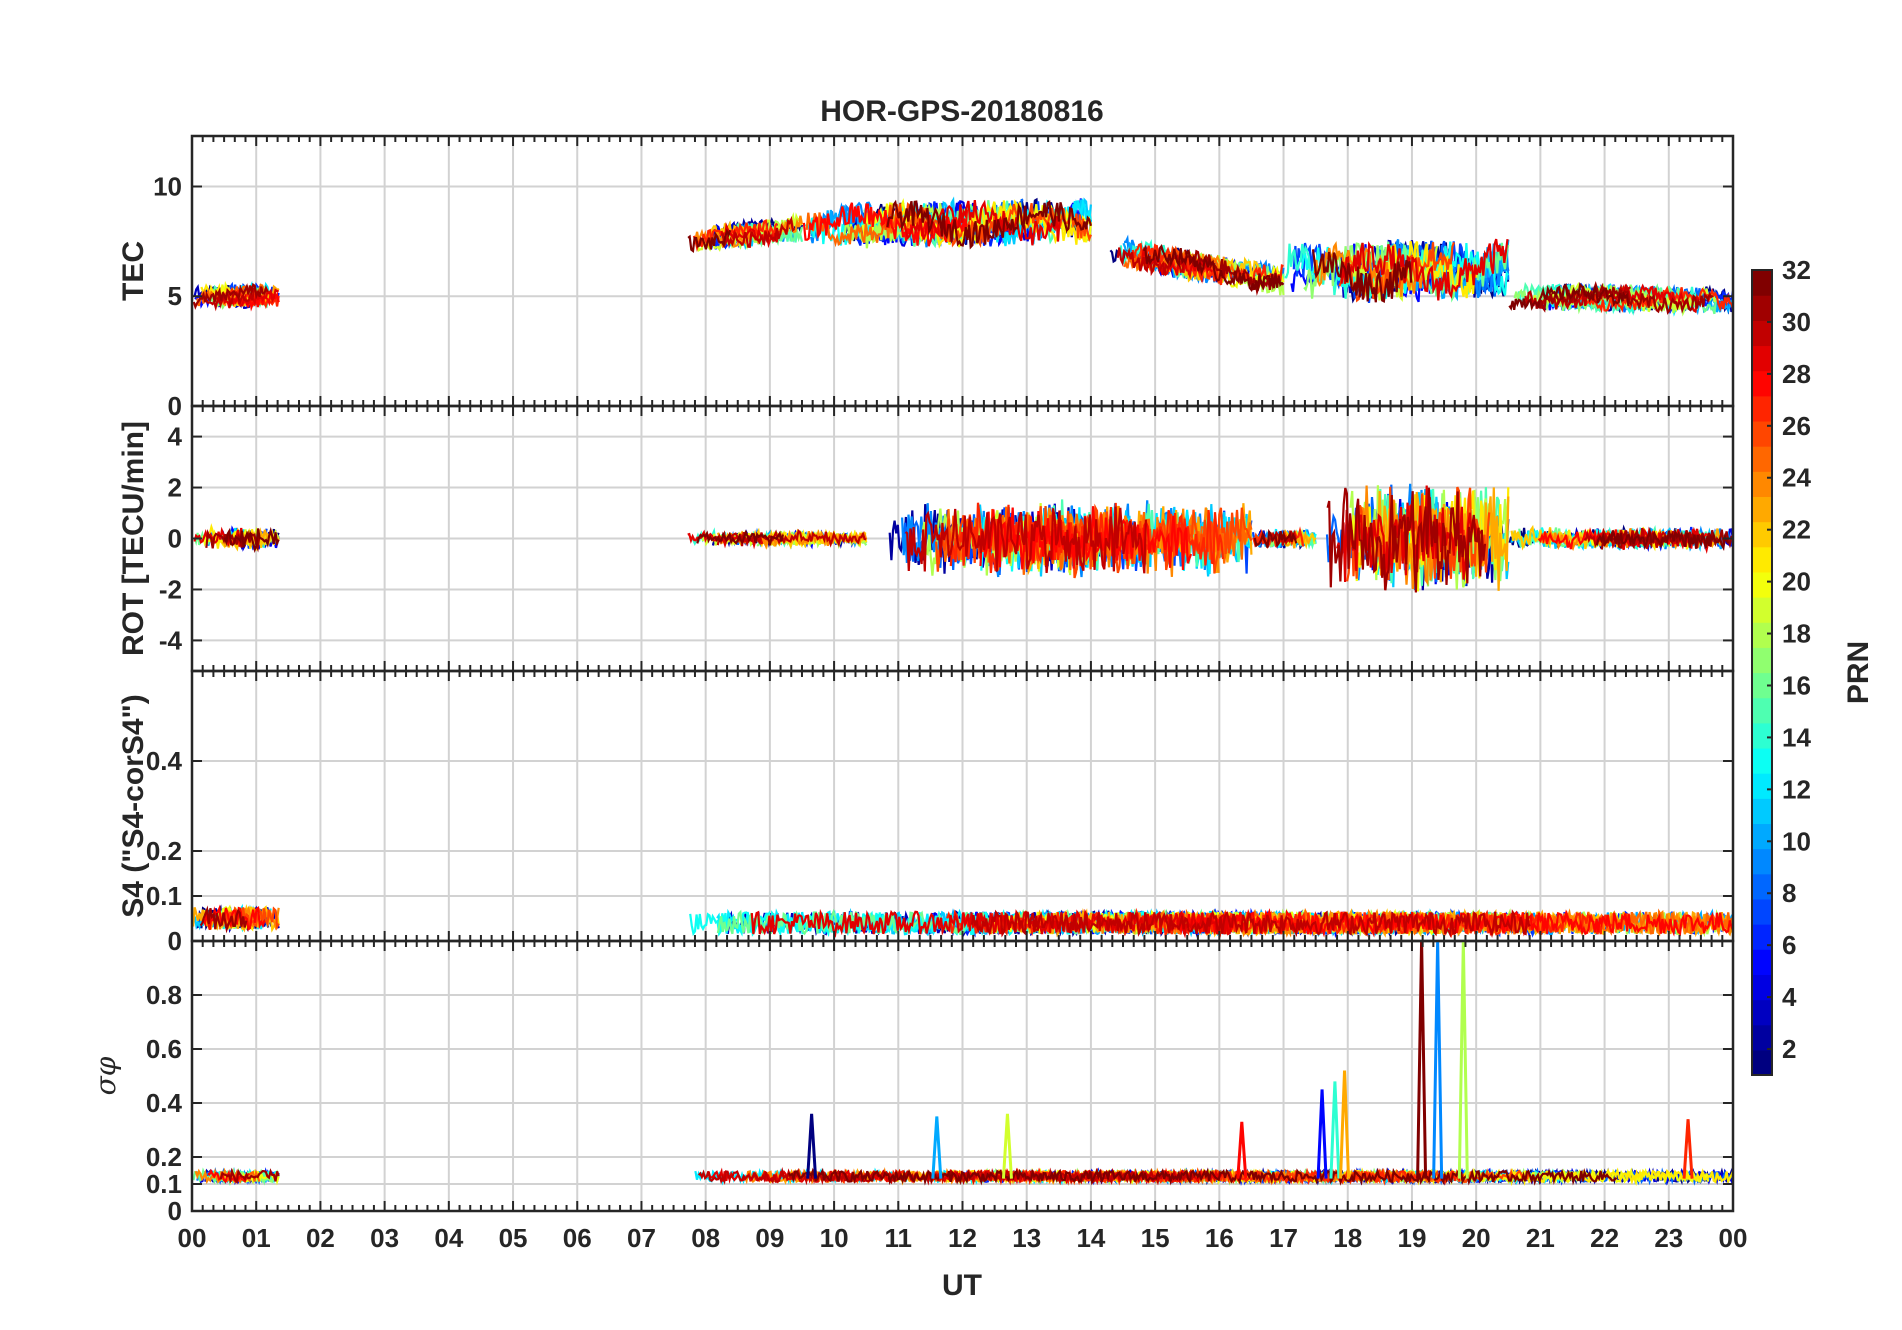 This screenshot has width=1902, height=1330. What do you see at coordinates (175, 296) in the screenshot?
I see `y-tick-label: 5` at bounding box center [175, 296].